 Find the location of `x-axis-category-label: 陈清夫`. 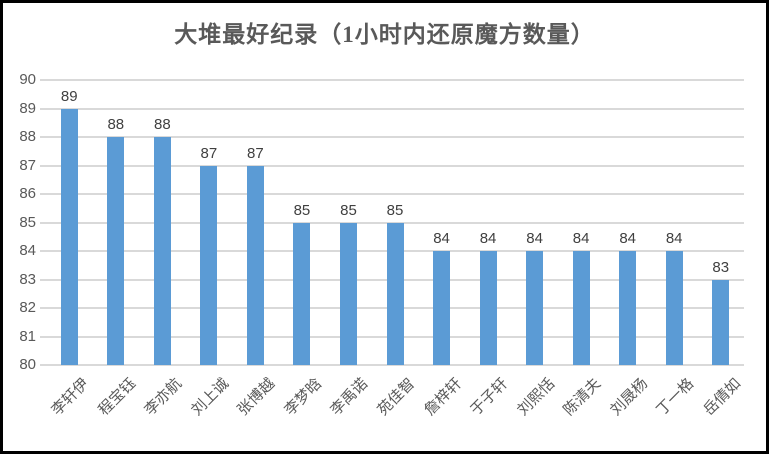

x-axis-category-label: 陈清夫 is located at coordinates (582, 397).